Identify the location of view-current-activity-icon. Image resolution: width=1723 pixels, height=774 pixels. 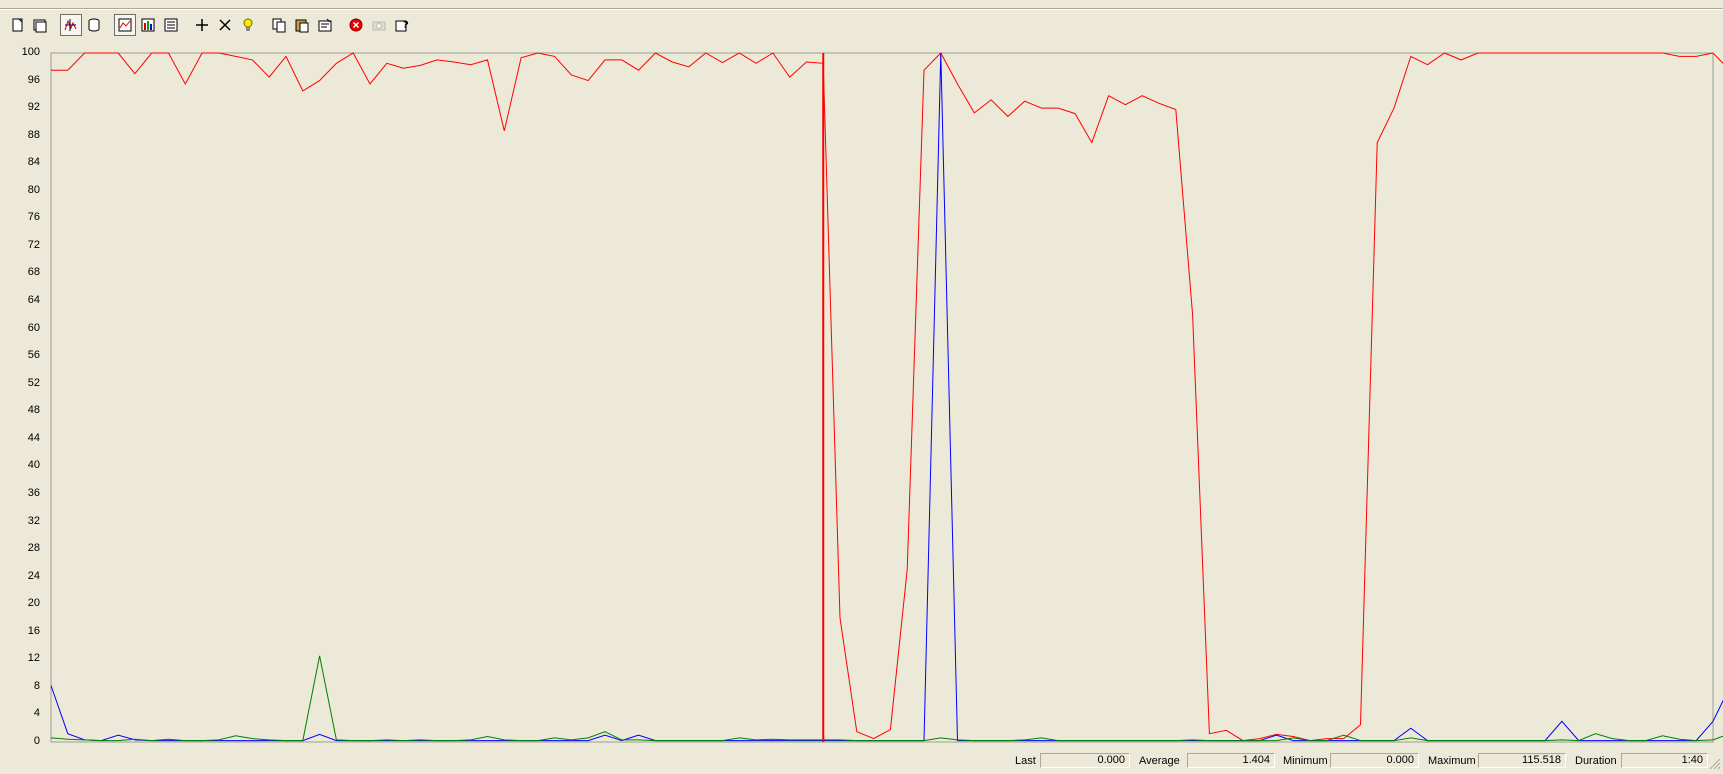
(70, 25).